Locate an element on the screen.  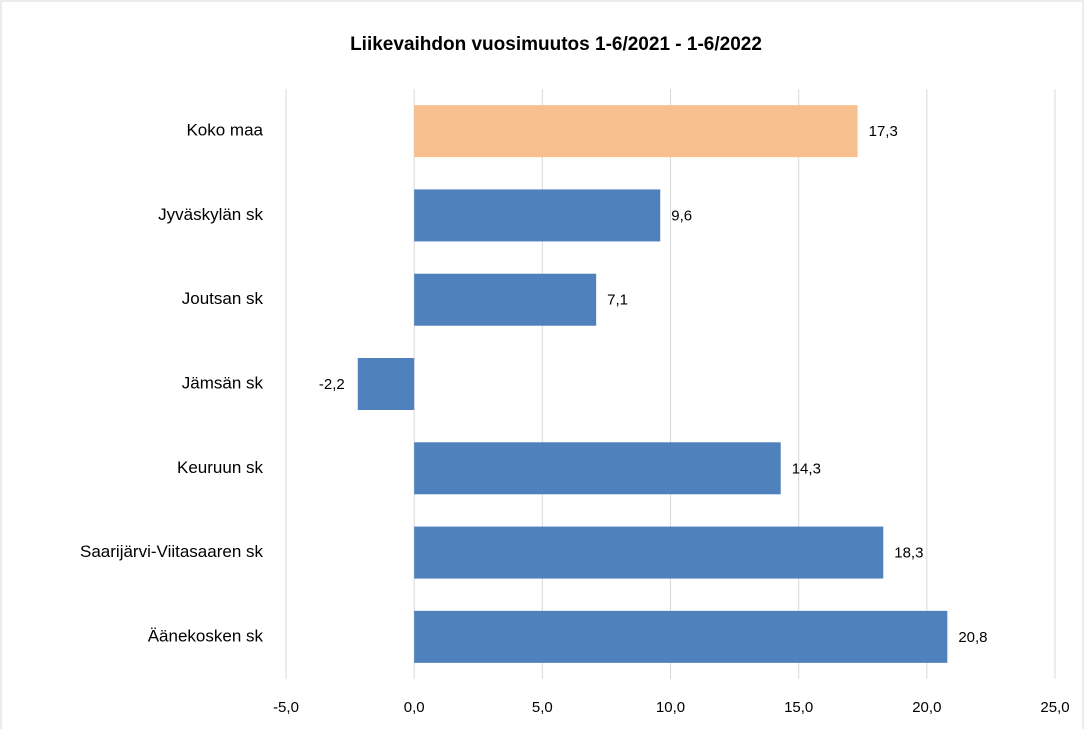
x-tick-label: 10,0 is located at coordinates (670, 707).